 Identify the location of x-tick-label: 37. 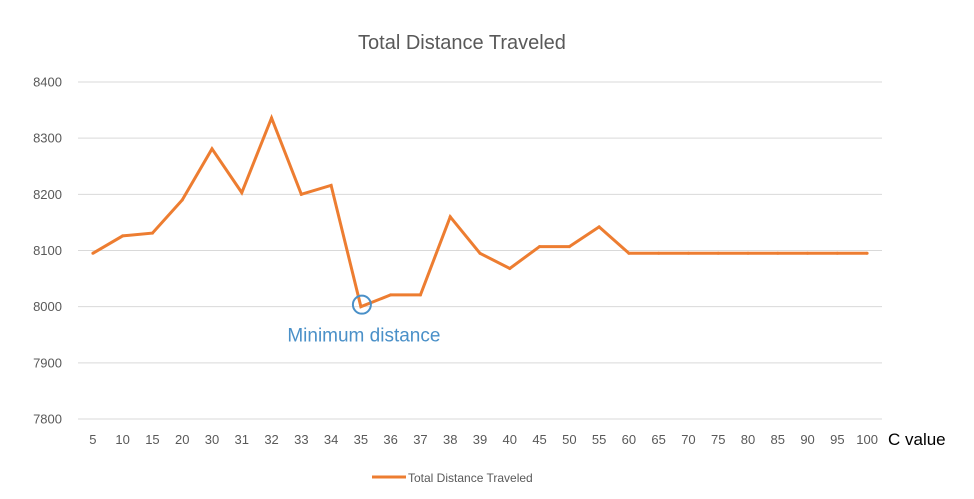
(420, 439).